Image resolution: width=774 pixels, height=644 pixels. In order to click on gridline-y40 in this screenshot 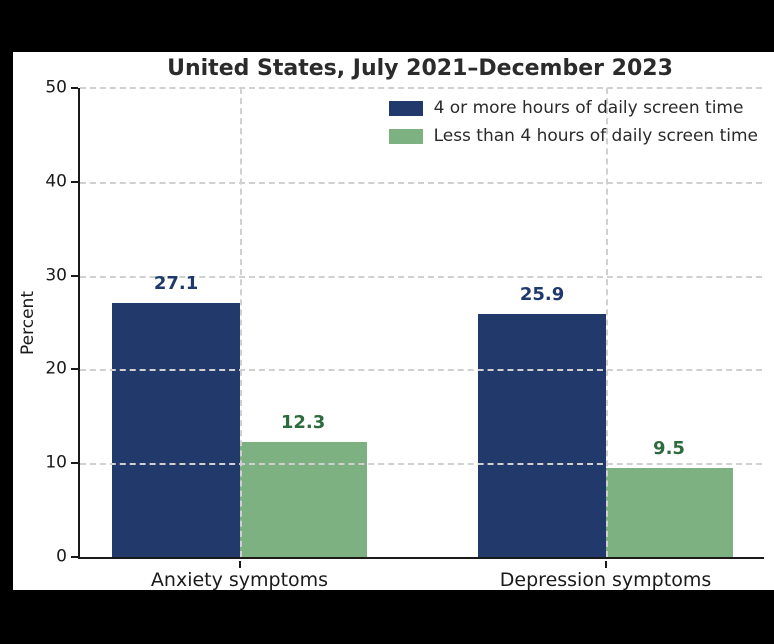, I will do `click(421, 182)`.